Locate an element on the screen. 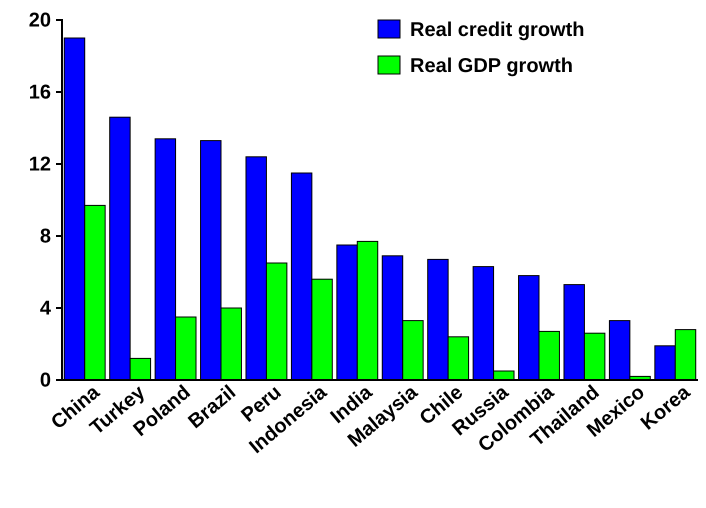  y-tick-label: 20 is located at coordinates (39, 20).